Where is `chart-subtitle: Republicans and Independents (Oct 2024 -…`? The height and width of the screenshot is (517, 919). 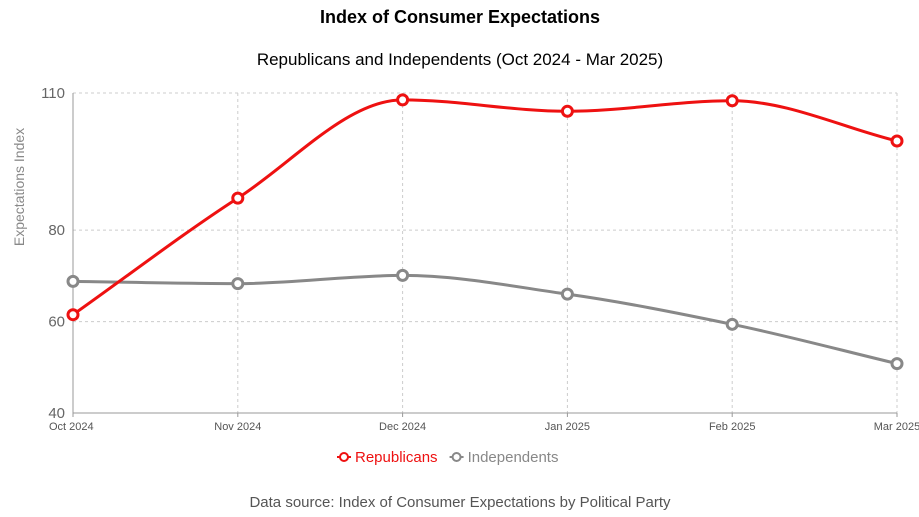
chart-subtitle: Republicans and Independents (Oct 2024 -… is located at coordinates (460, 59).